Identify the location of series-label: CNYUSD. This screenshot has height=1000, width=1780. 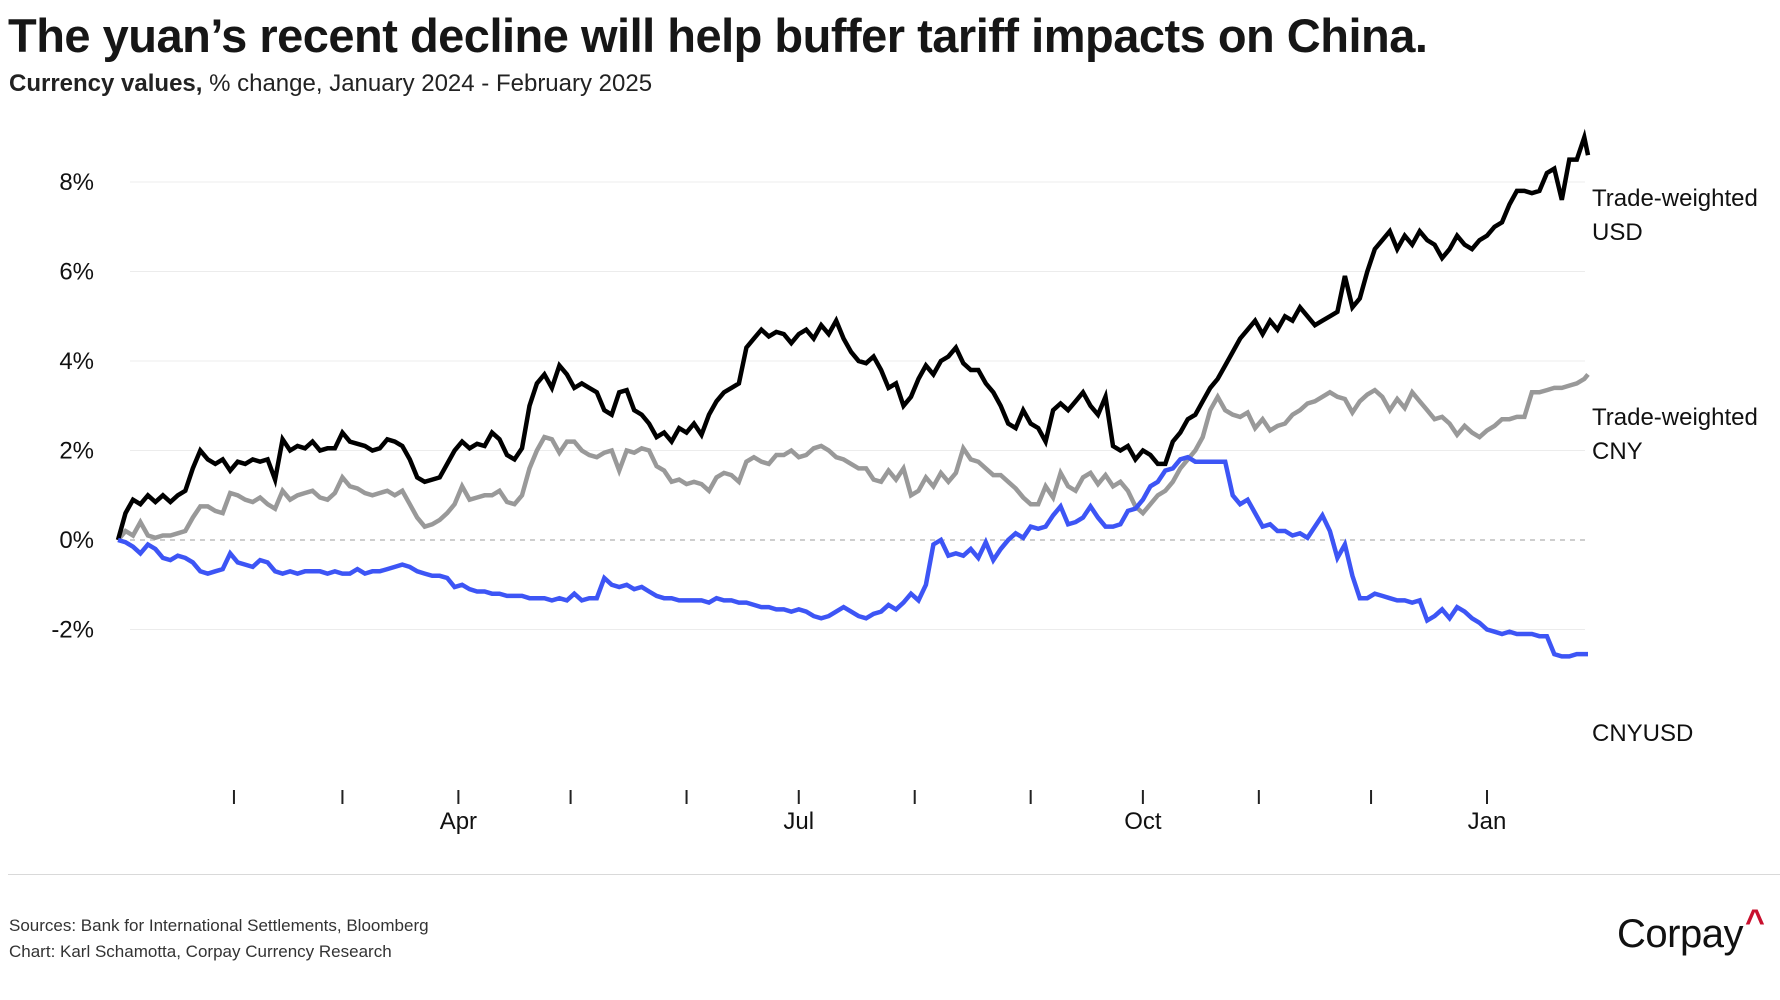
(1642, 733).